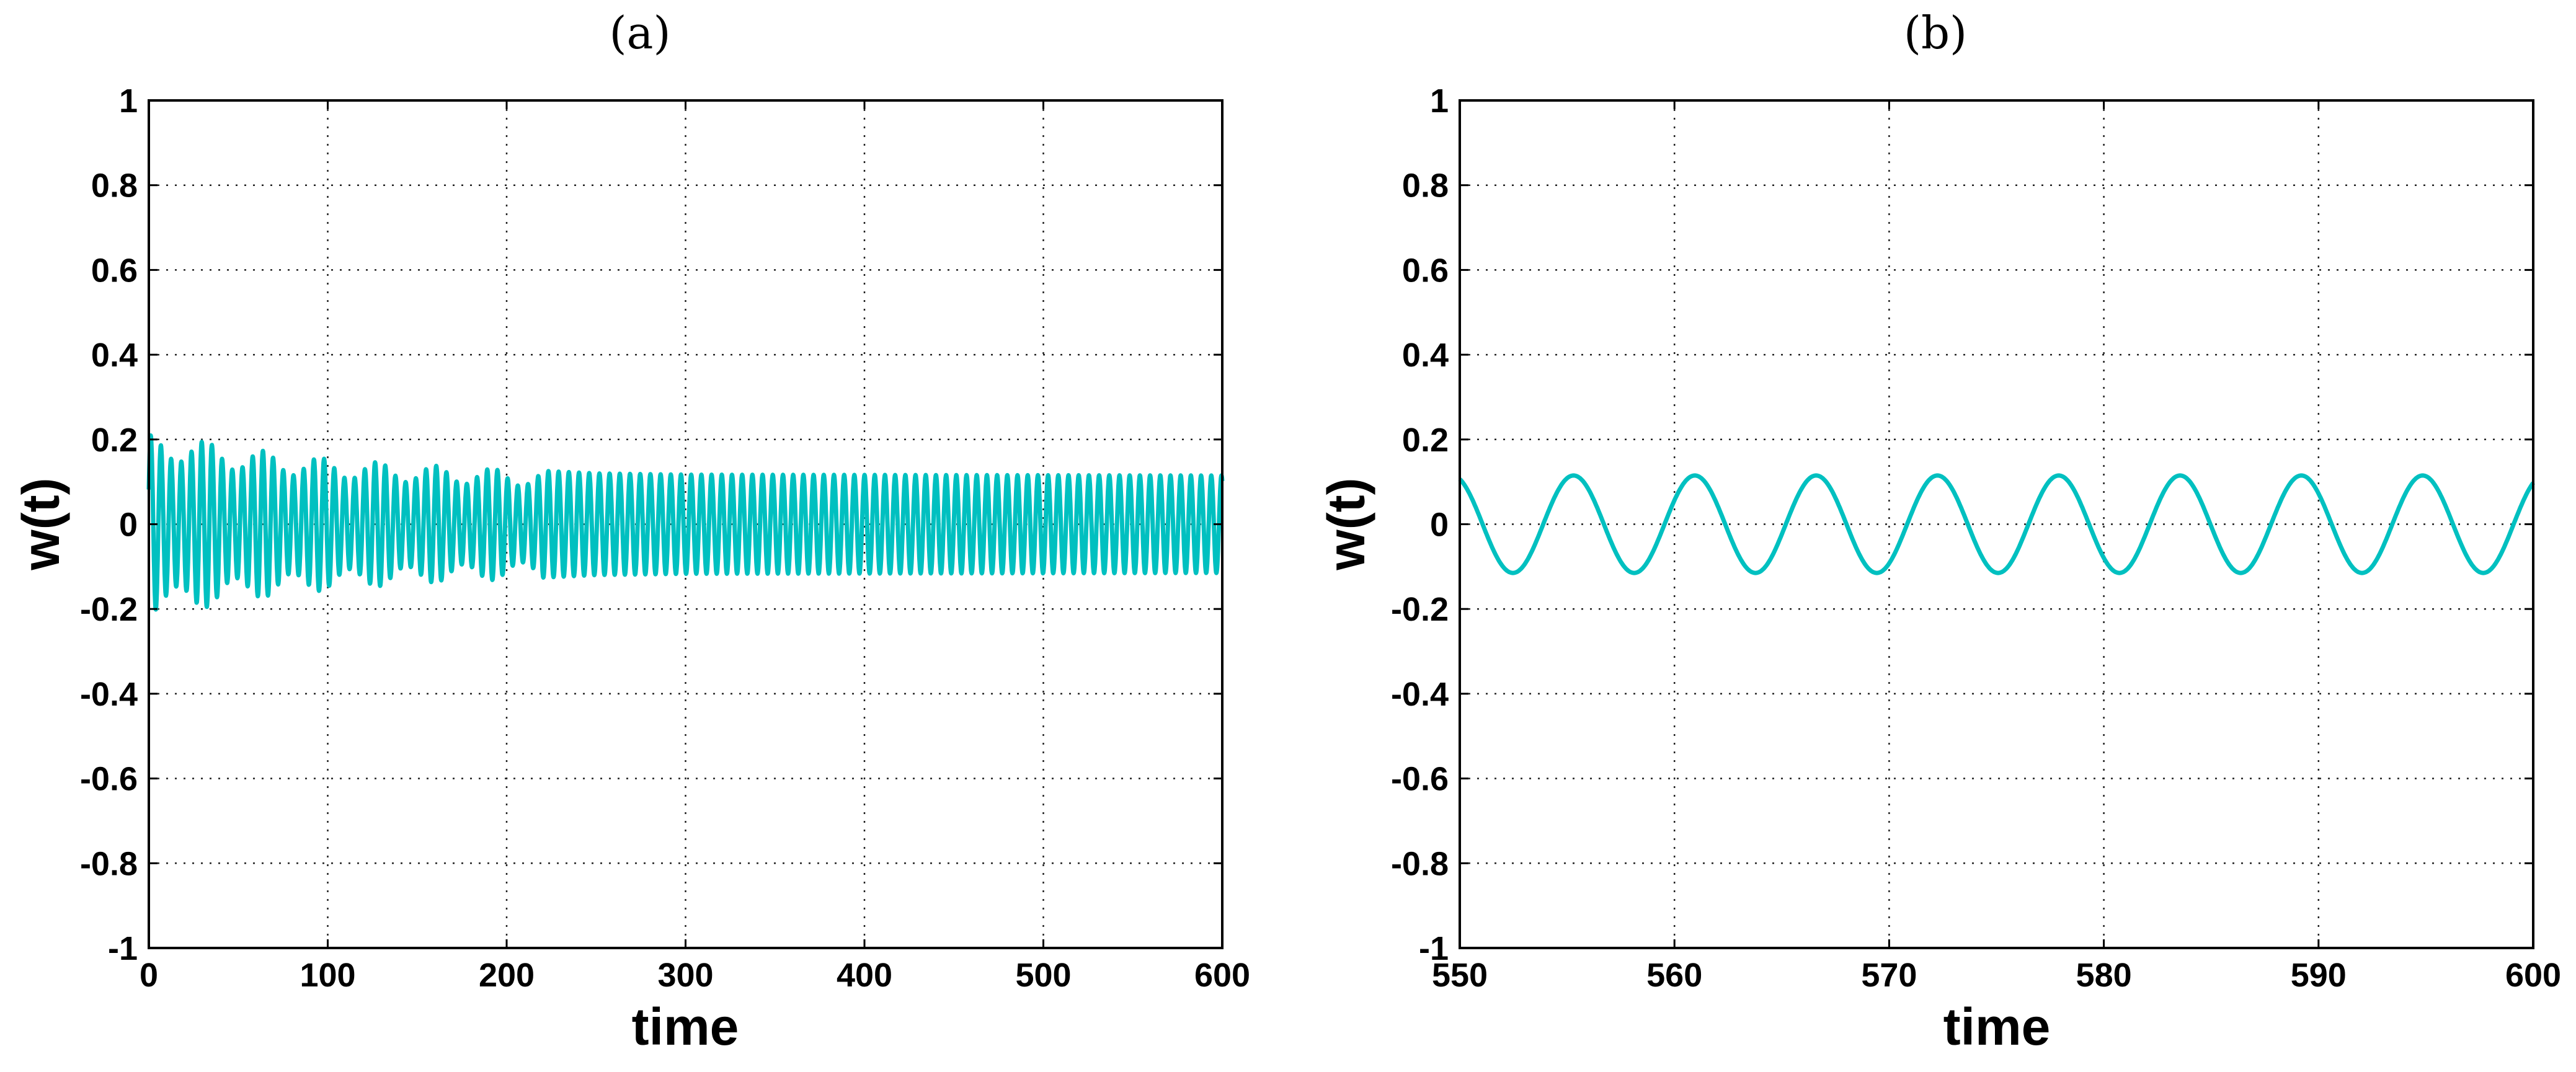 Image resolution: width=2576 pixels, height=1072 pixels. I want to click on panel-b-y-tick-label: -1, so click(1434, 948).